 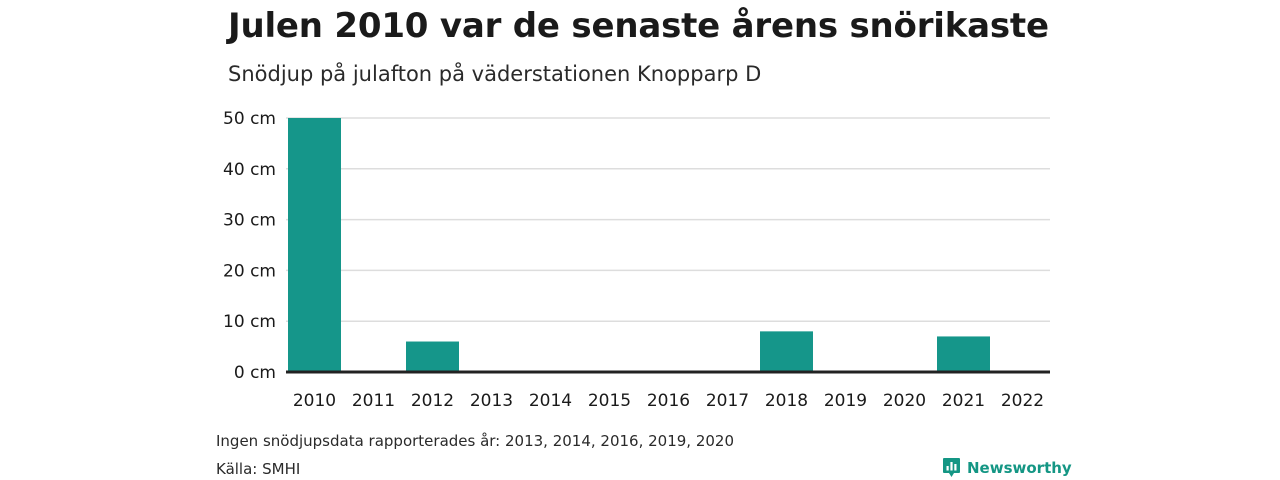 What do you see at coordinates (249, 322) in the screenshot?
I see `y-tick-label: 10 cm` at bounding box center [249, 322].